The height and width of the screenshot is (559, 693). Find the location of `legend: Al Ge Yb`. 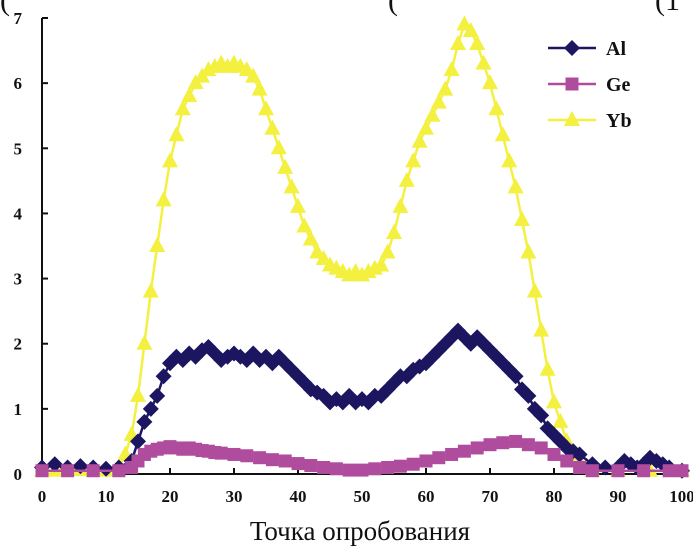

legend: Al Ge Yb is located at coordinates (590, 85).